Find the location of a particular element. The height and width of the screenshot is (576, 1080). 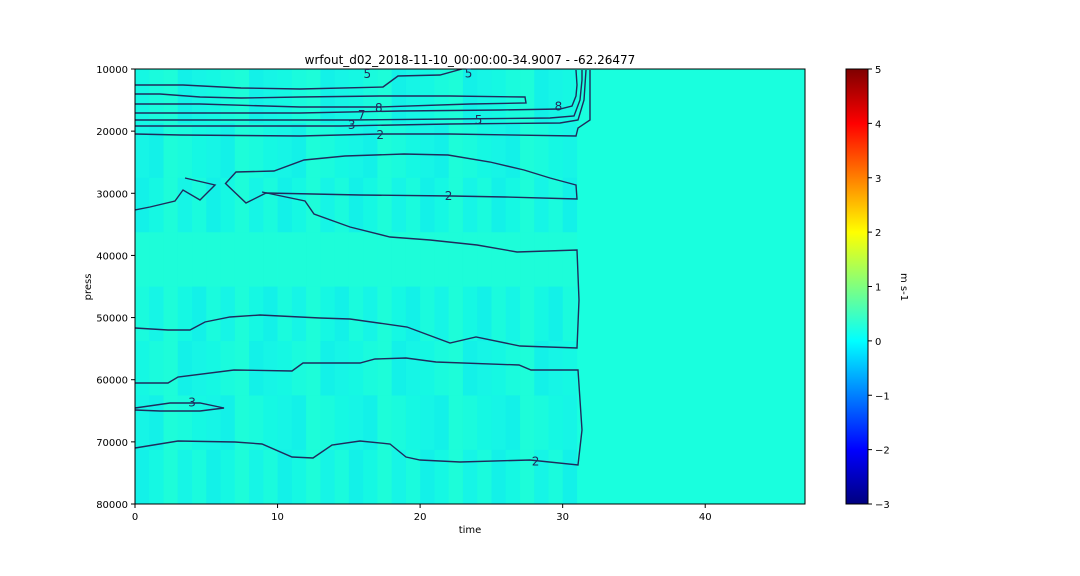

y-tick-label: 50000 is located at coordinates (112, 319).